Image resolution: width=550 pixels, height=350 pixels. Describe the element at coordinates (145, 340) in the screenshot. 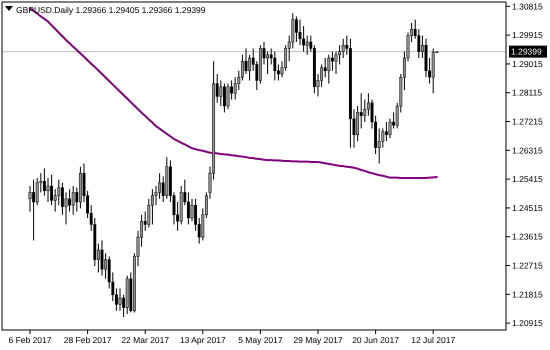

I see `x-tick-label: 22 Mar 2017` at that location.